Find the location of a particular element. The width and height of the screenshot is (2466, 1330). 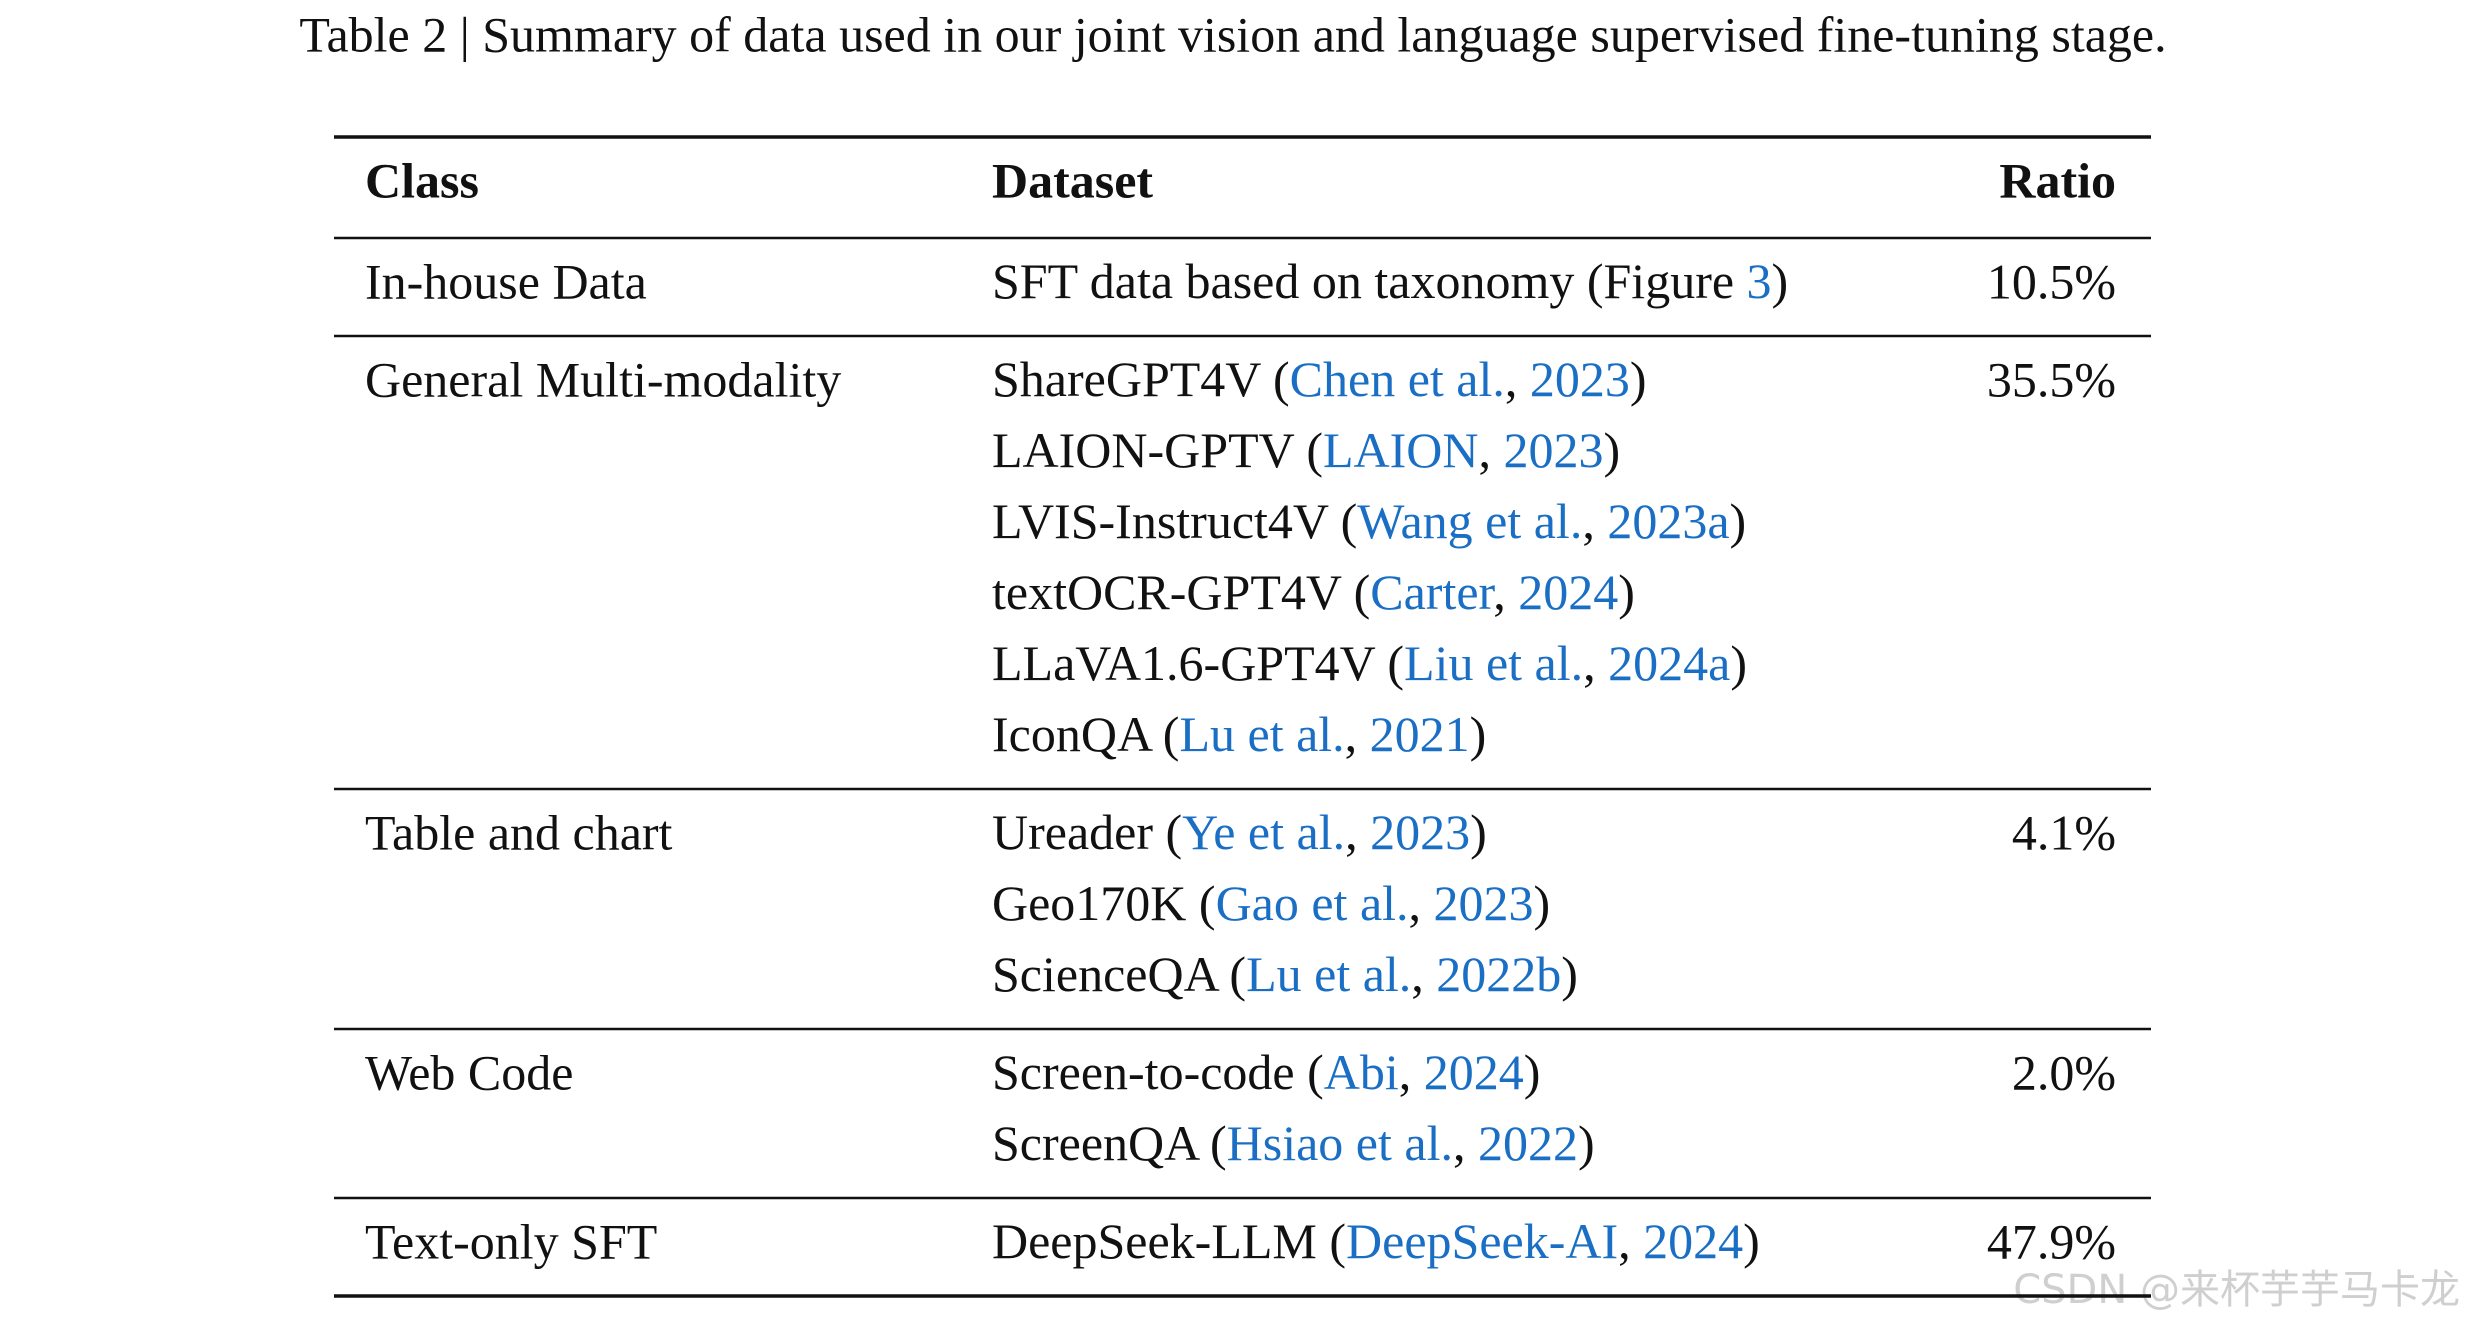

citation-link: 2021 is located at coordinates (1420, 734).